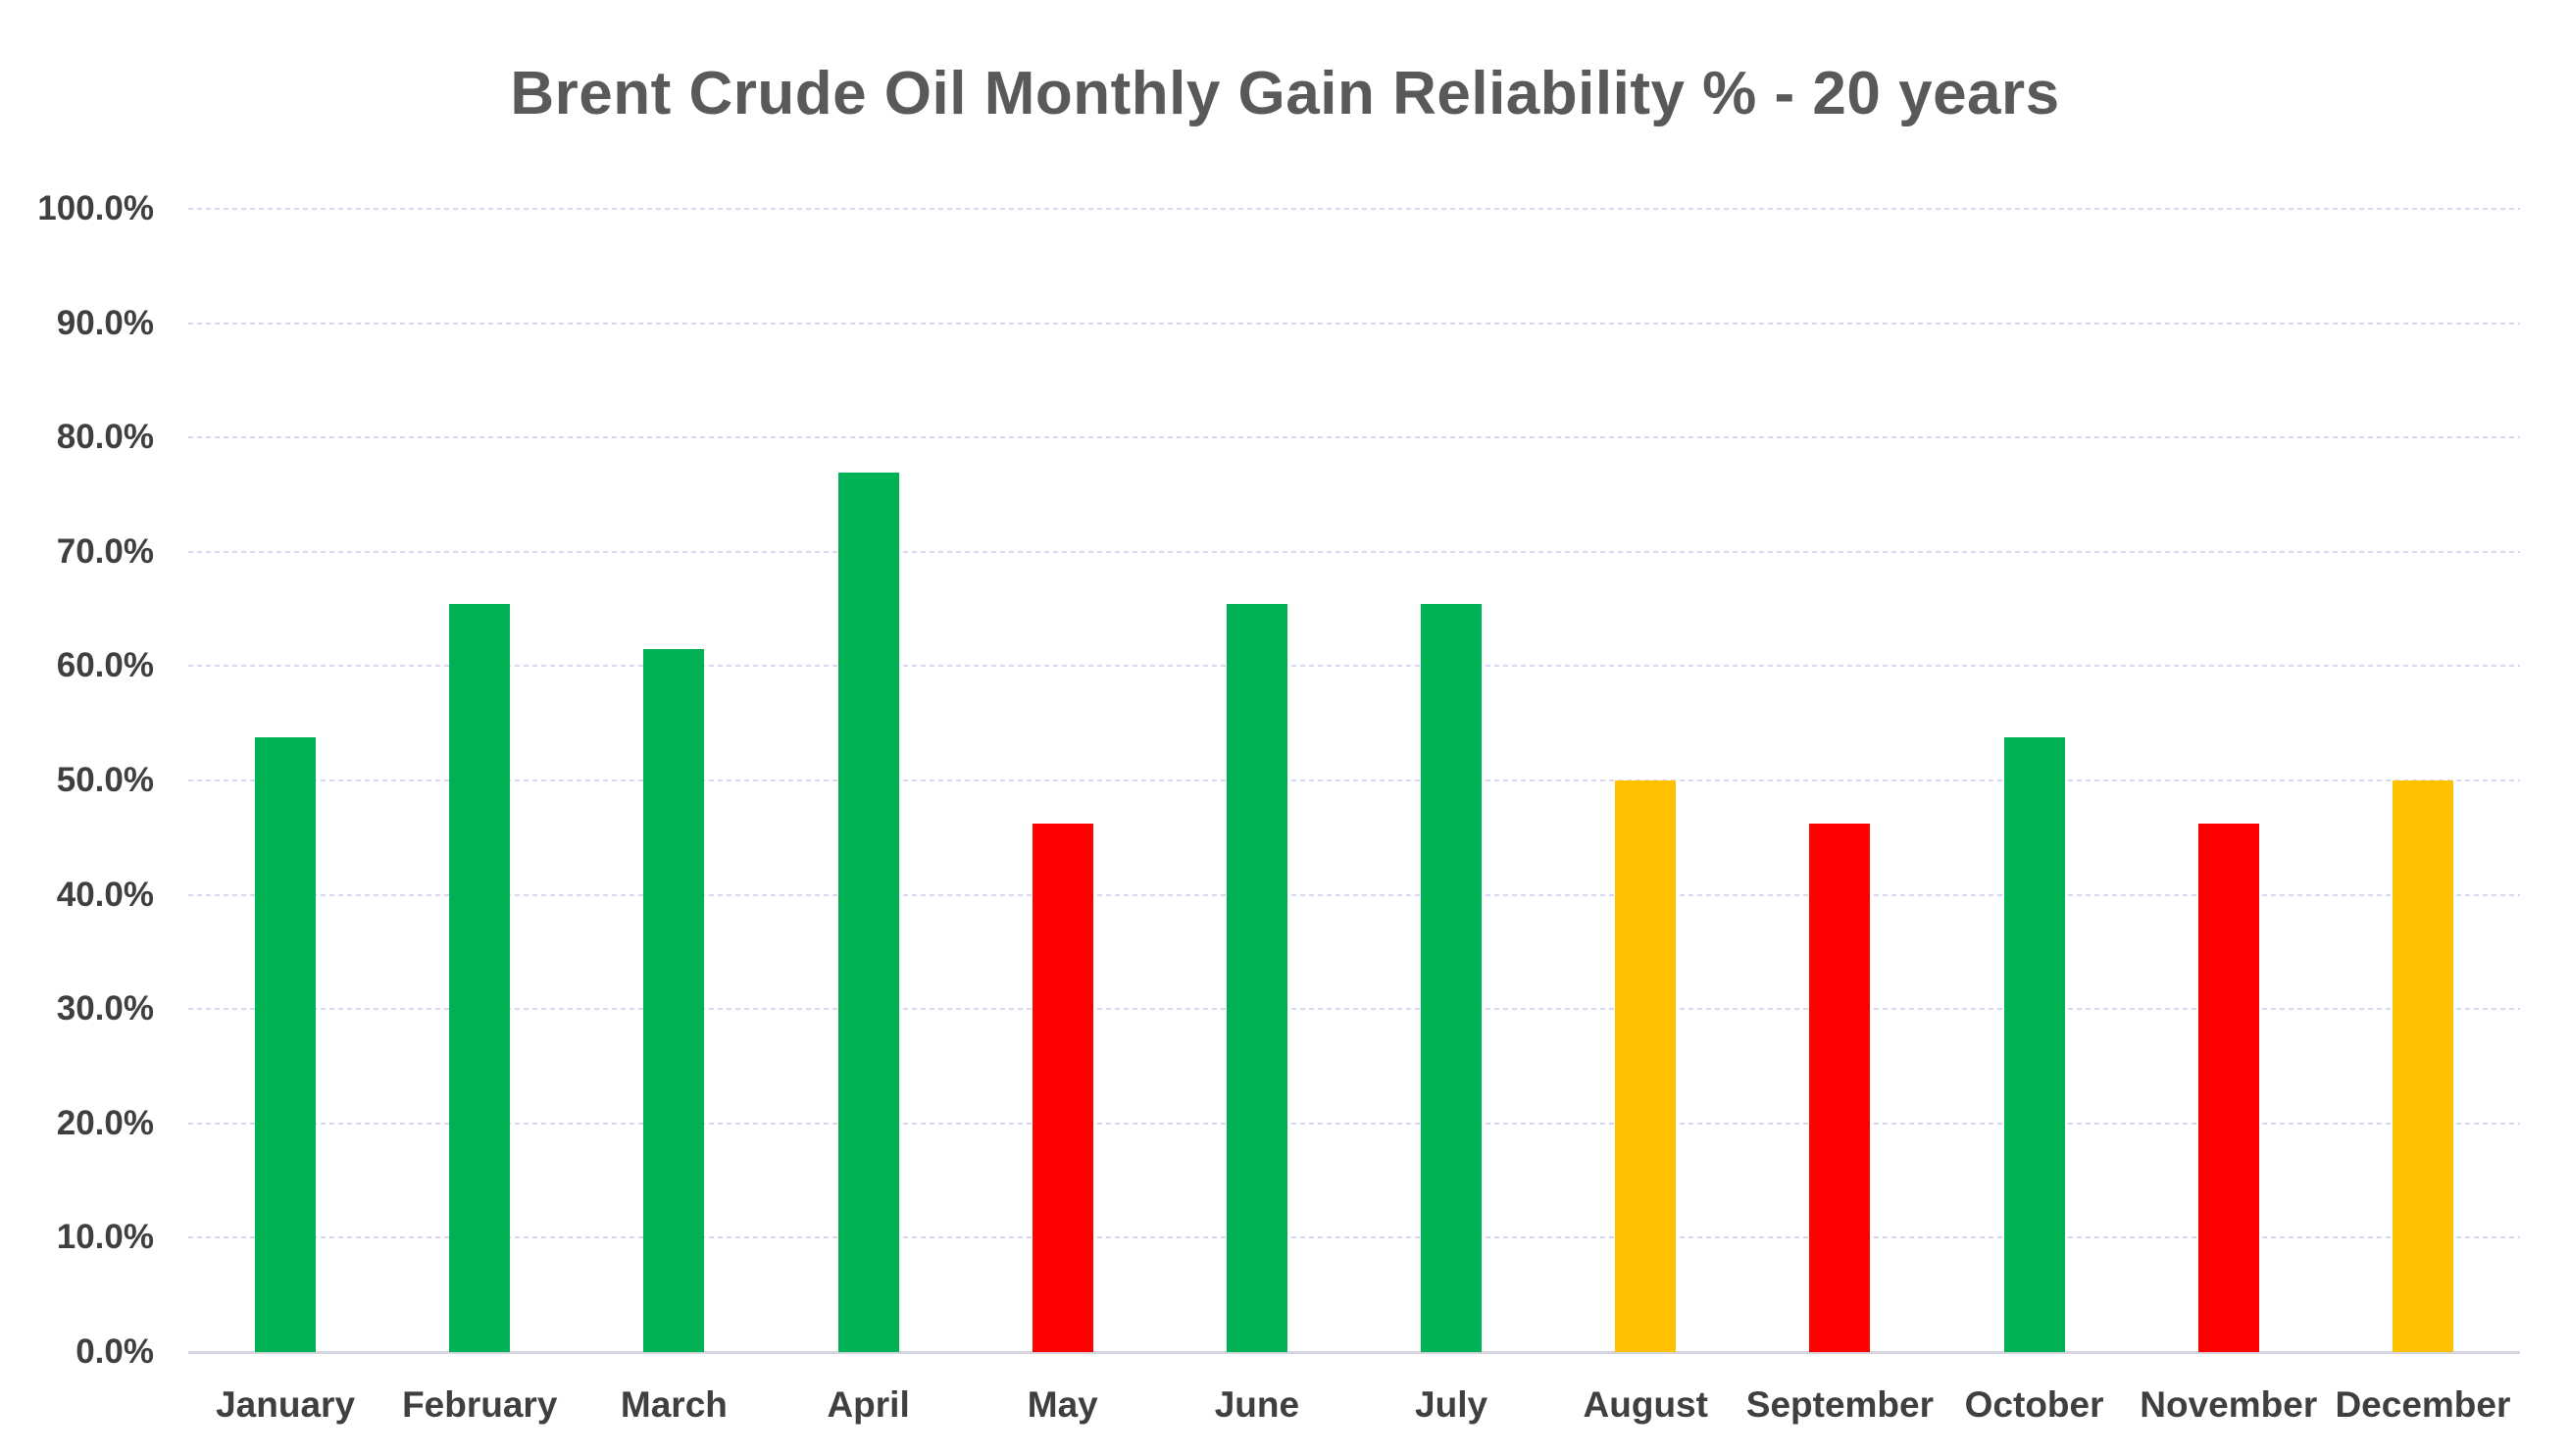  What do you see at coordinates (2034, 1404) in the screenshot?
I see `x-label-october: October` at bounding box center [2034, 1404].